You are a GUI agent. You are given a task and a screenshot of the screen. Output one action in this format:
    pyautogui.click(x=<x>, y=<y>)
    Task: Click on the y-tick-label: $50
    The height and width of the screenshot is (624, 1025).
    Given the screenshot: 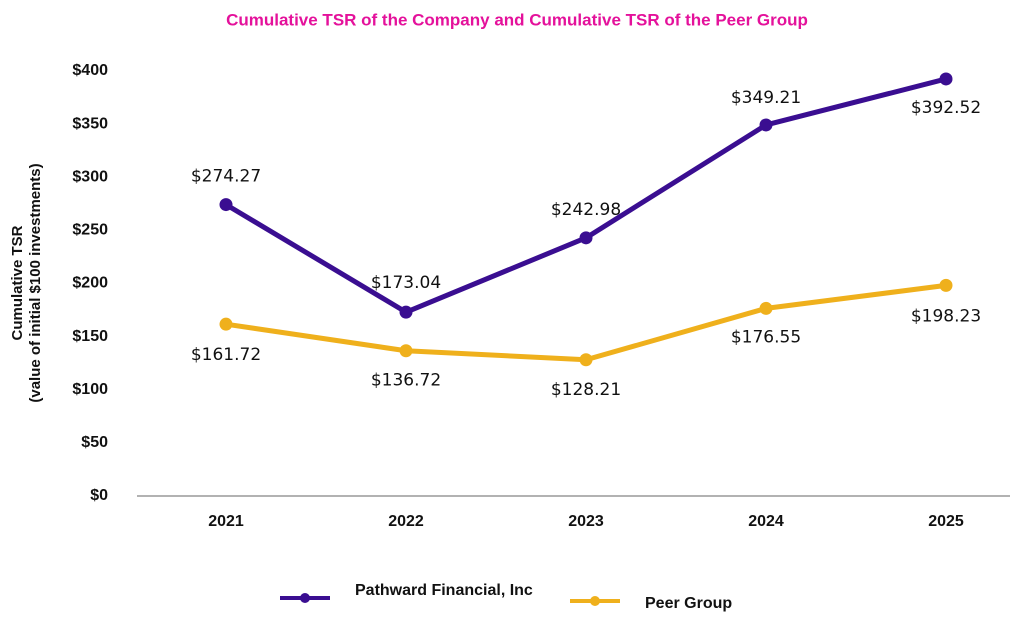 What is the action you would take?
    pyautogui.click(x=94, y=442)
    